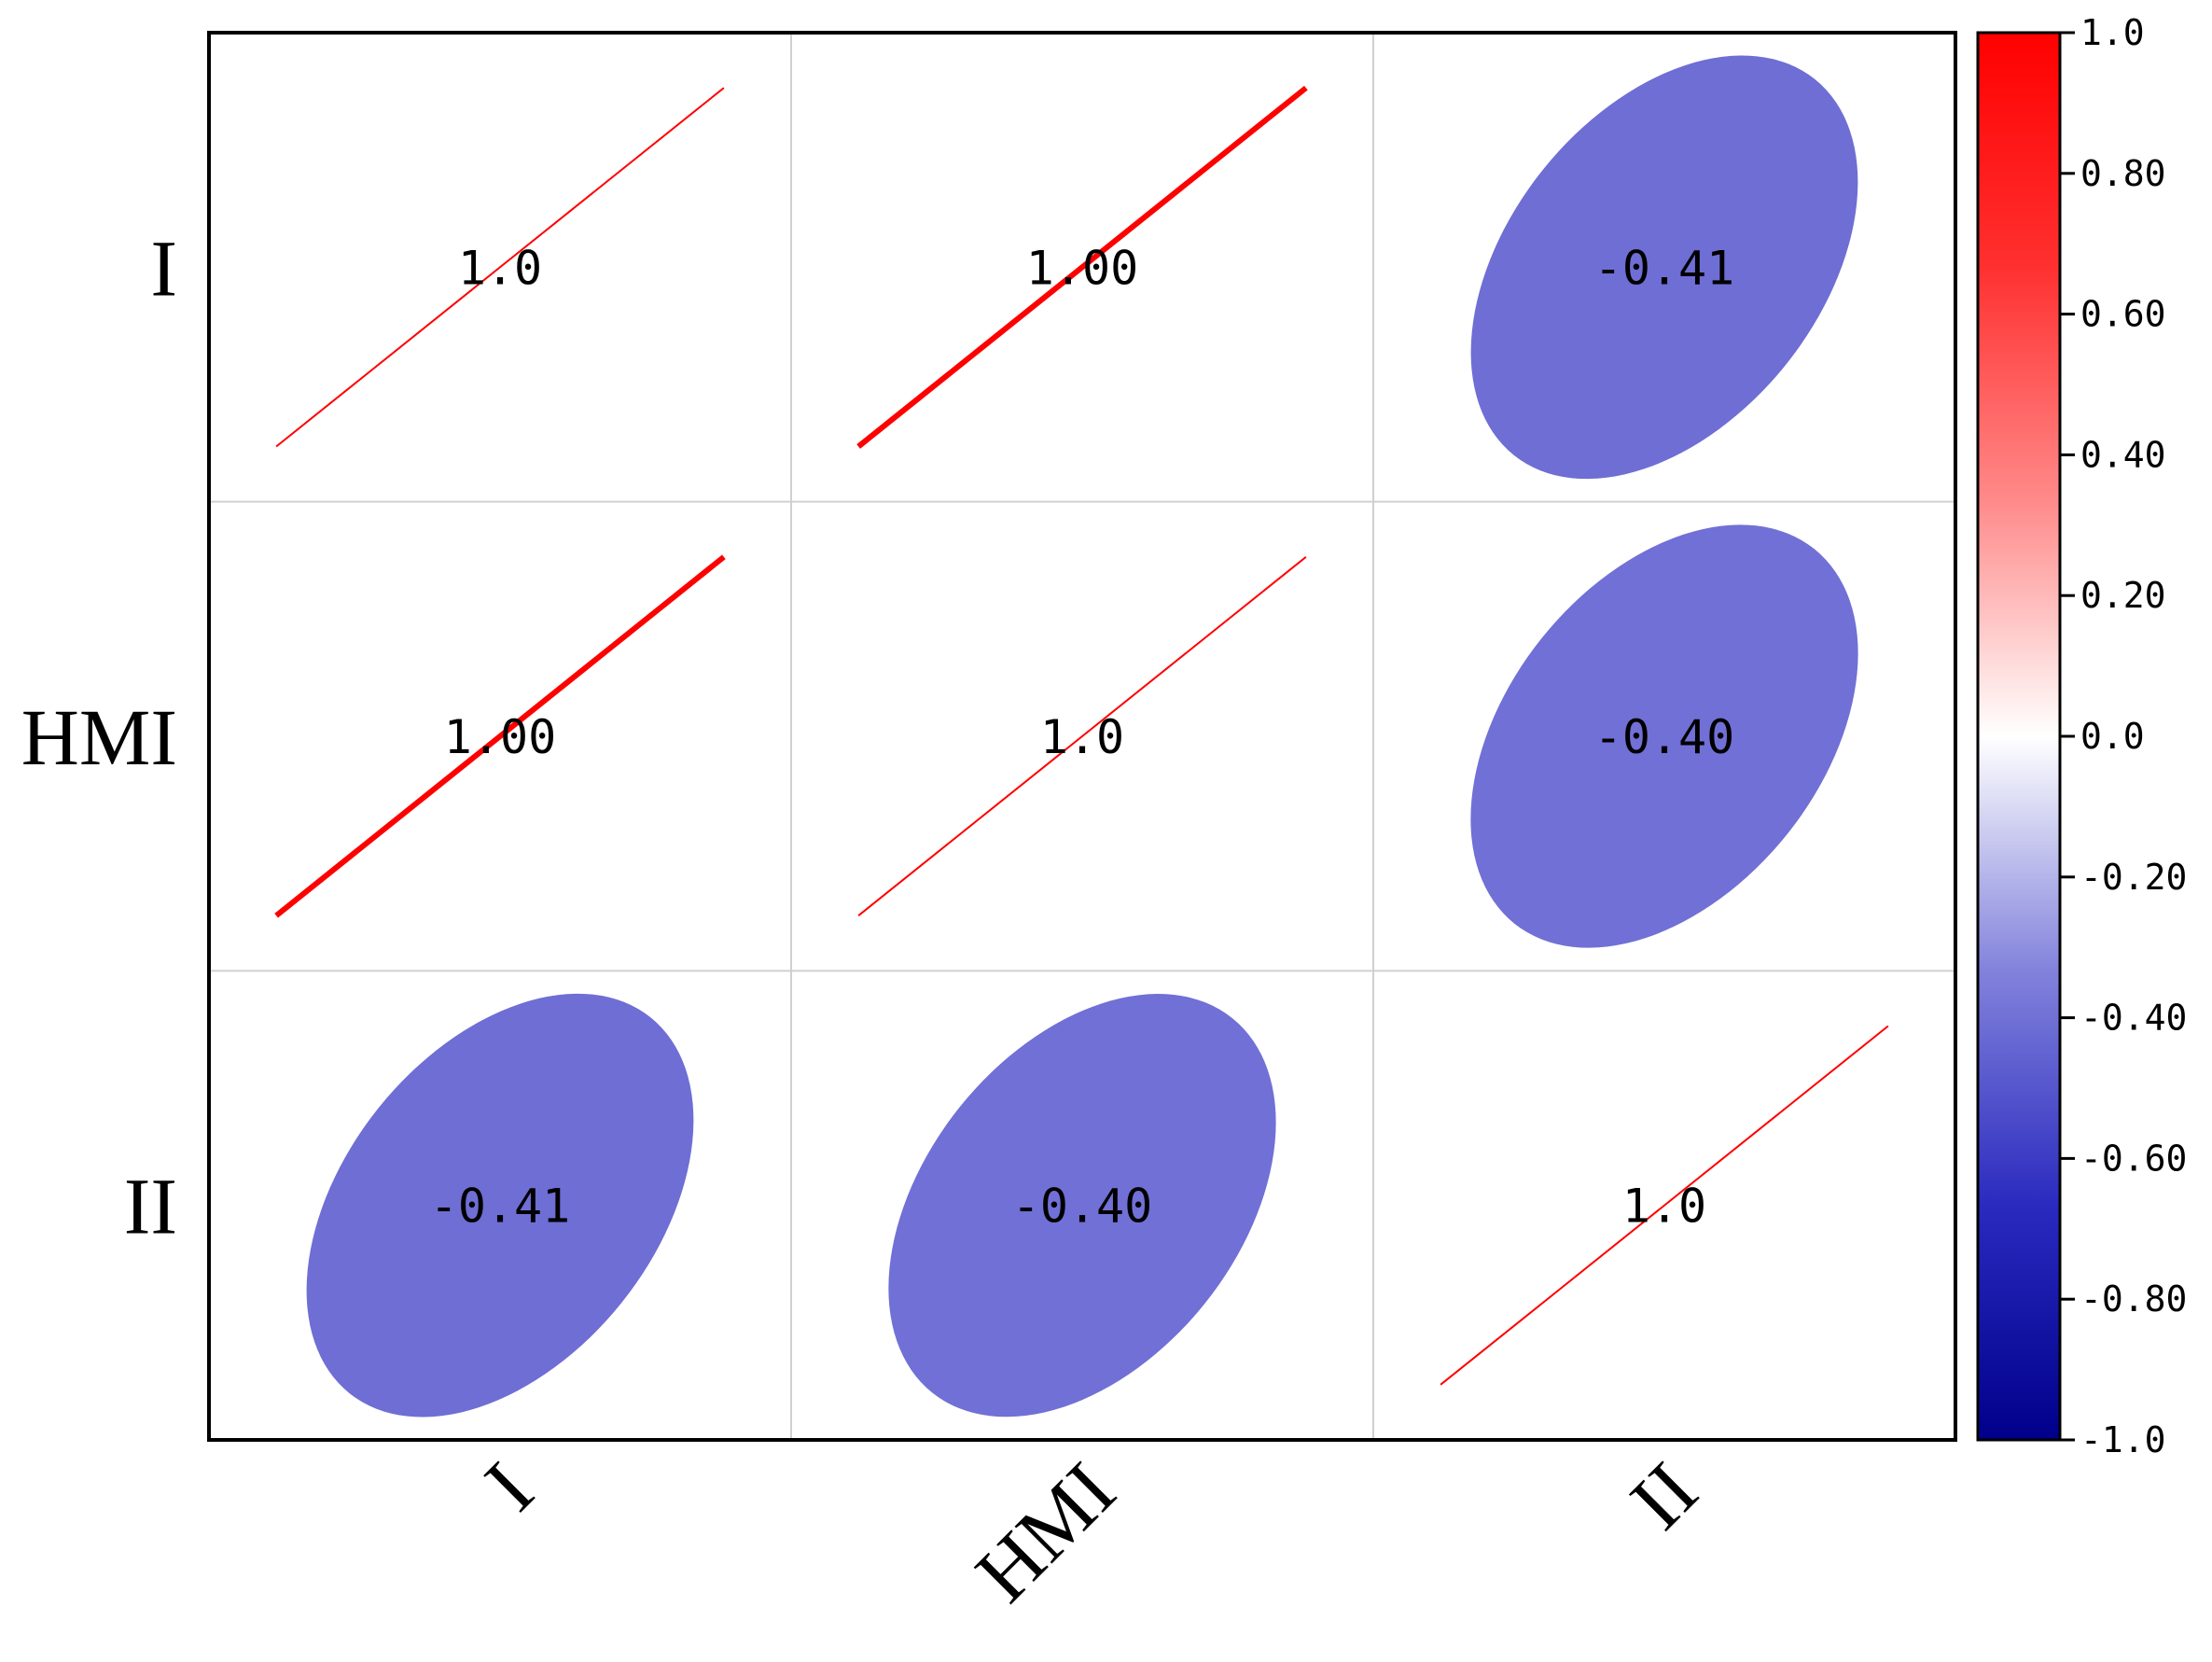 Image resolution: width=2212 pixels, height=1662 pixels. What do you see at coordinates (1045, 1532) in the screenshot?
I see `column-label-HMI: HMI` at bounding box center [1045, 1532].